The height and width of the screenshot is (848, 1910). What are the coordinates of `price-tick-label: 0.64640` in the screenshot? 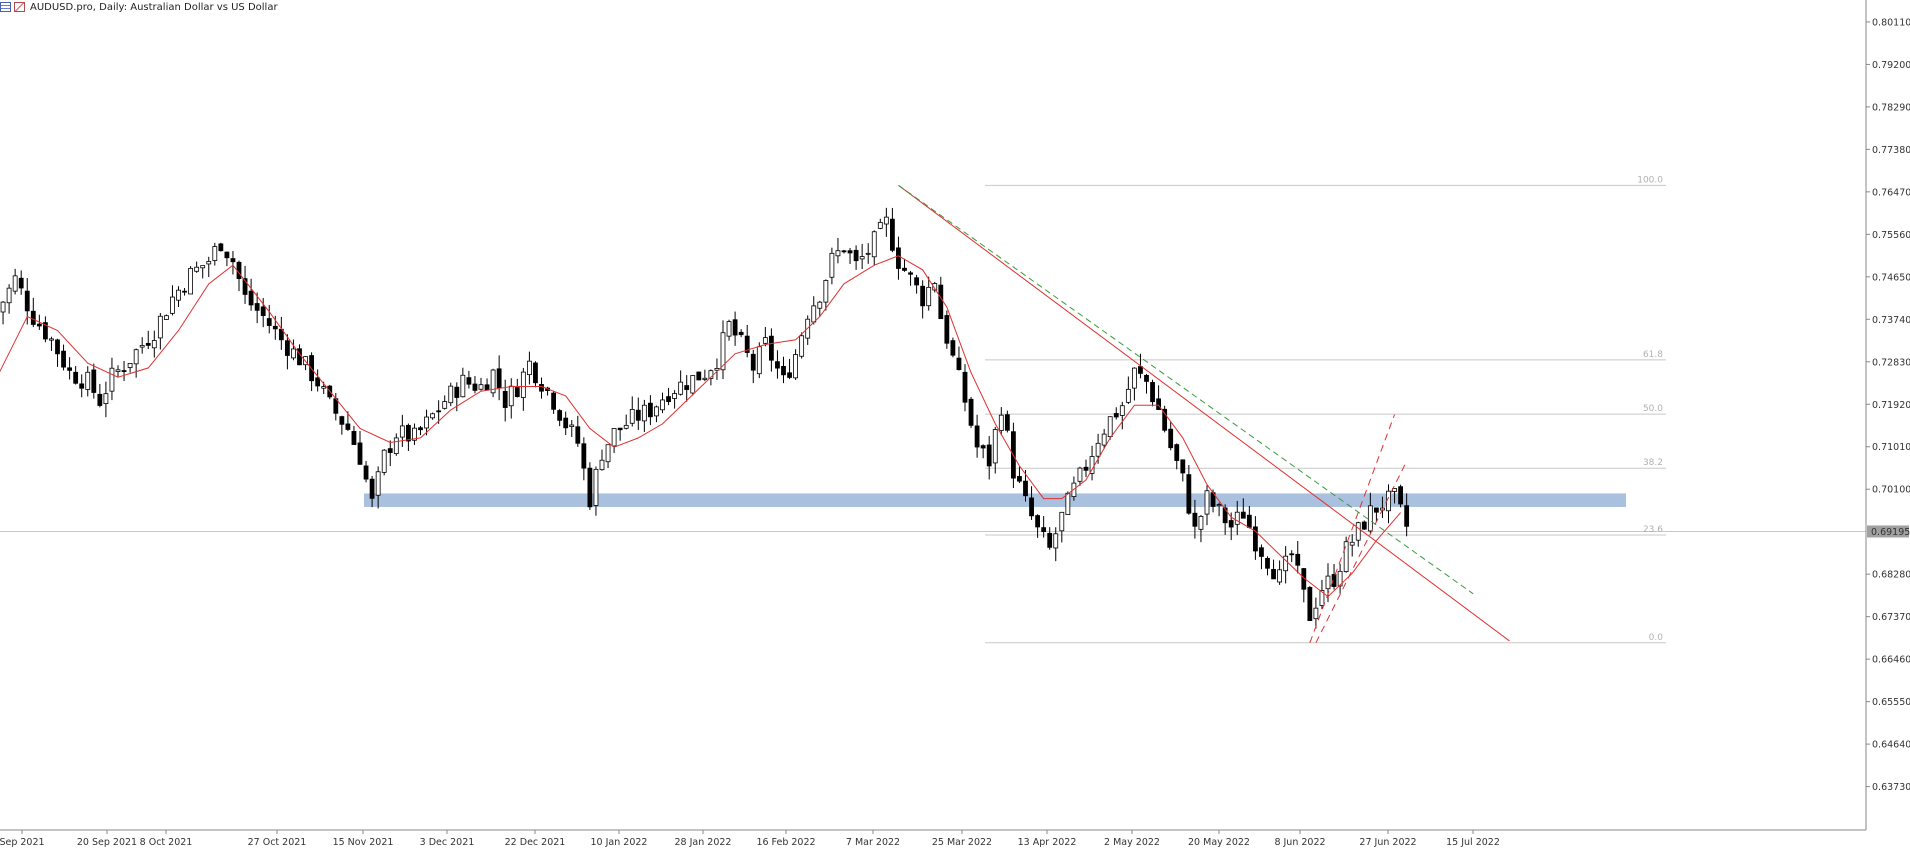 It's located at (1891, 745).